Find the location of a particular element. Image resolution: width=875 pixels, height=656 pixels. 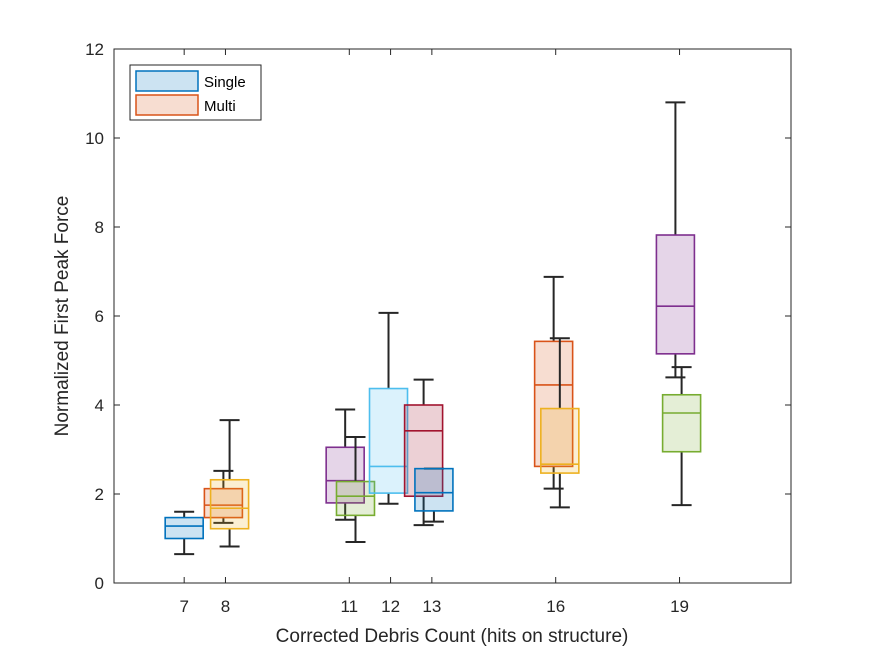

legend-swatch-single is located at coordinates (167, 81).